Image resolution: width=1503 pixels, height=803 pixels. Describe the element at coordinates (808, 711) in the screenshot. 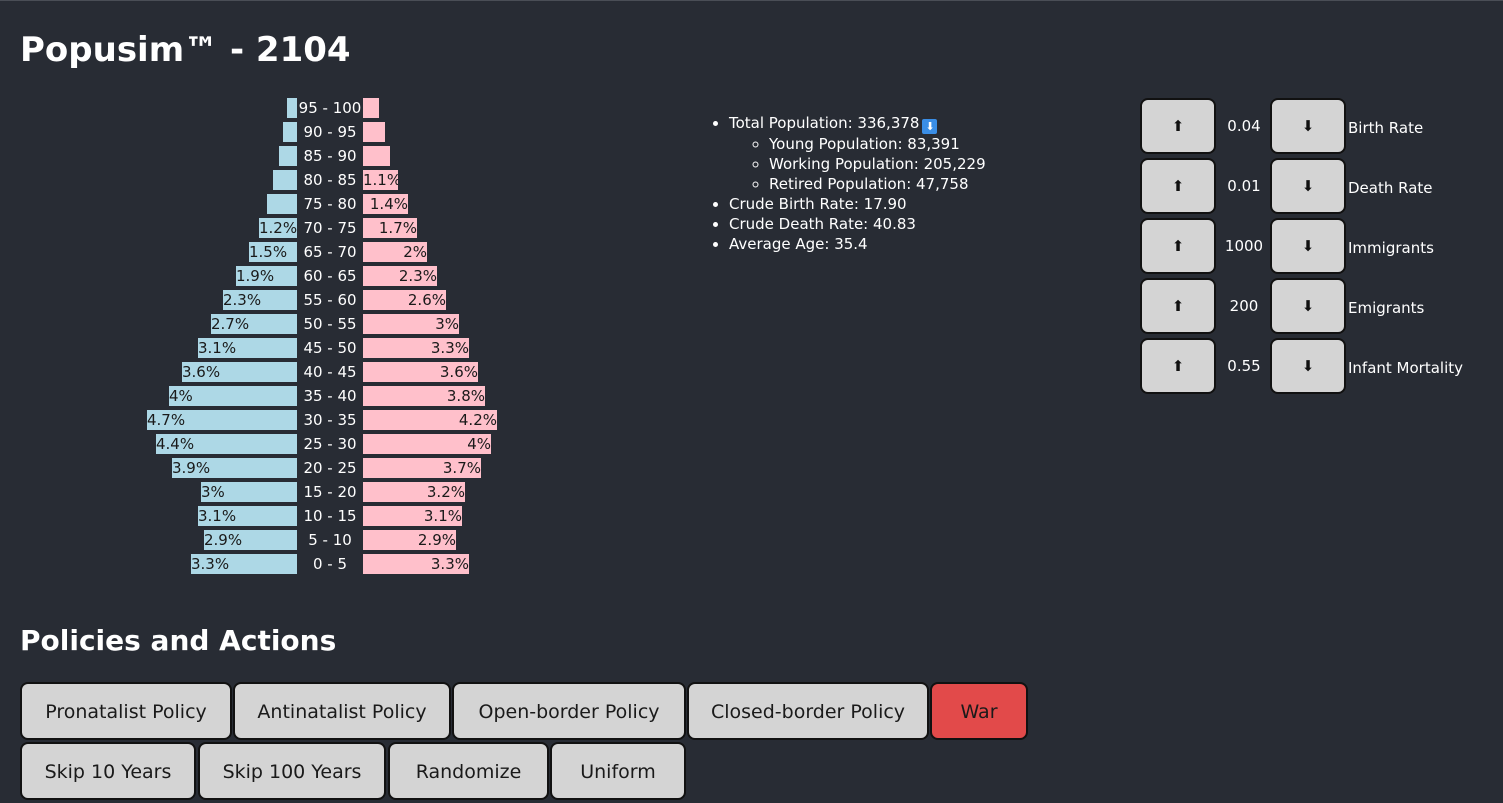

I see `closed-border-policy-button: Closed-border Policy` at that location.